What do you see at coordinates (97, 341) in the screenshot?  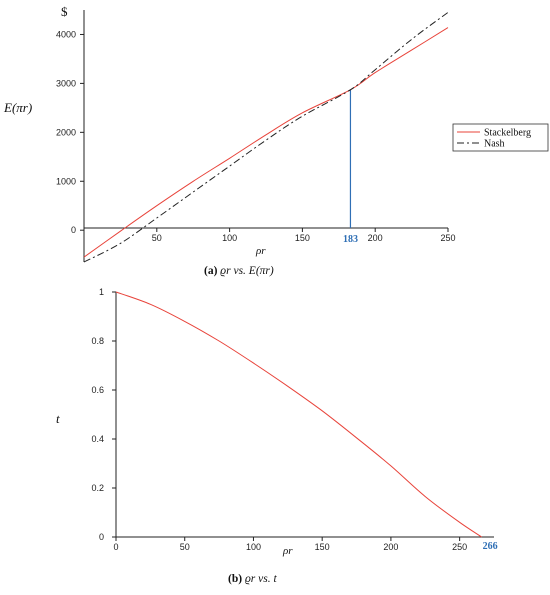 I see `y-tick-label: 0.8` at bounding box center [97, 341].